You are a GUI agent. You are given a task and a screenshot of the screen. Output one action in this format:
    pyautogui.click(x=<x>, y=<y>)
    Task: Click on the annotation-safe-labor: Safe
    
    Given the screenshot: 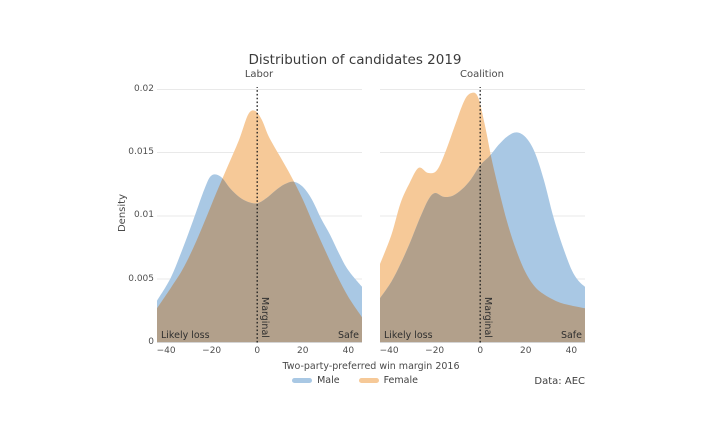 What is the action you would take?
    pyautogui.click(x=348, y=335)
    